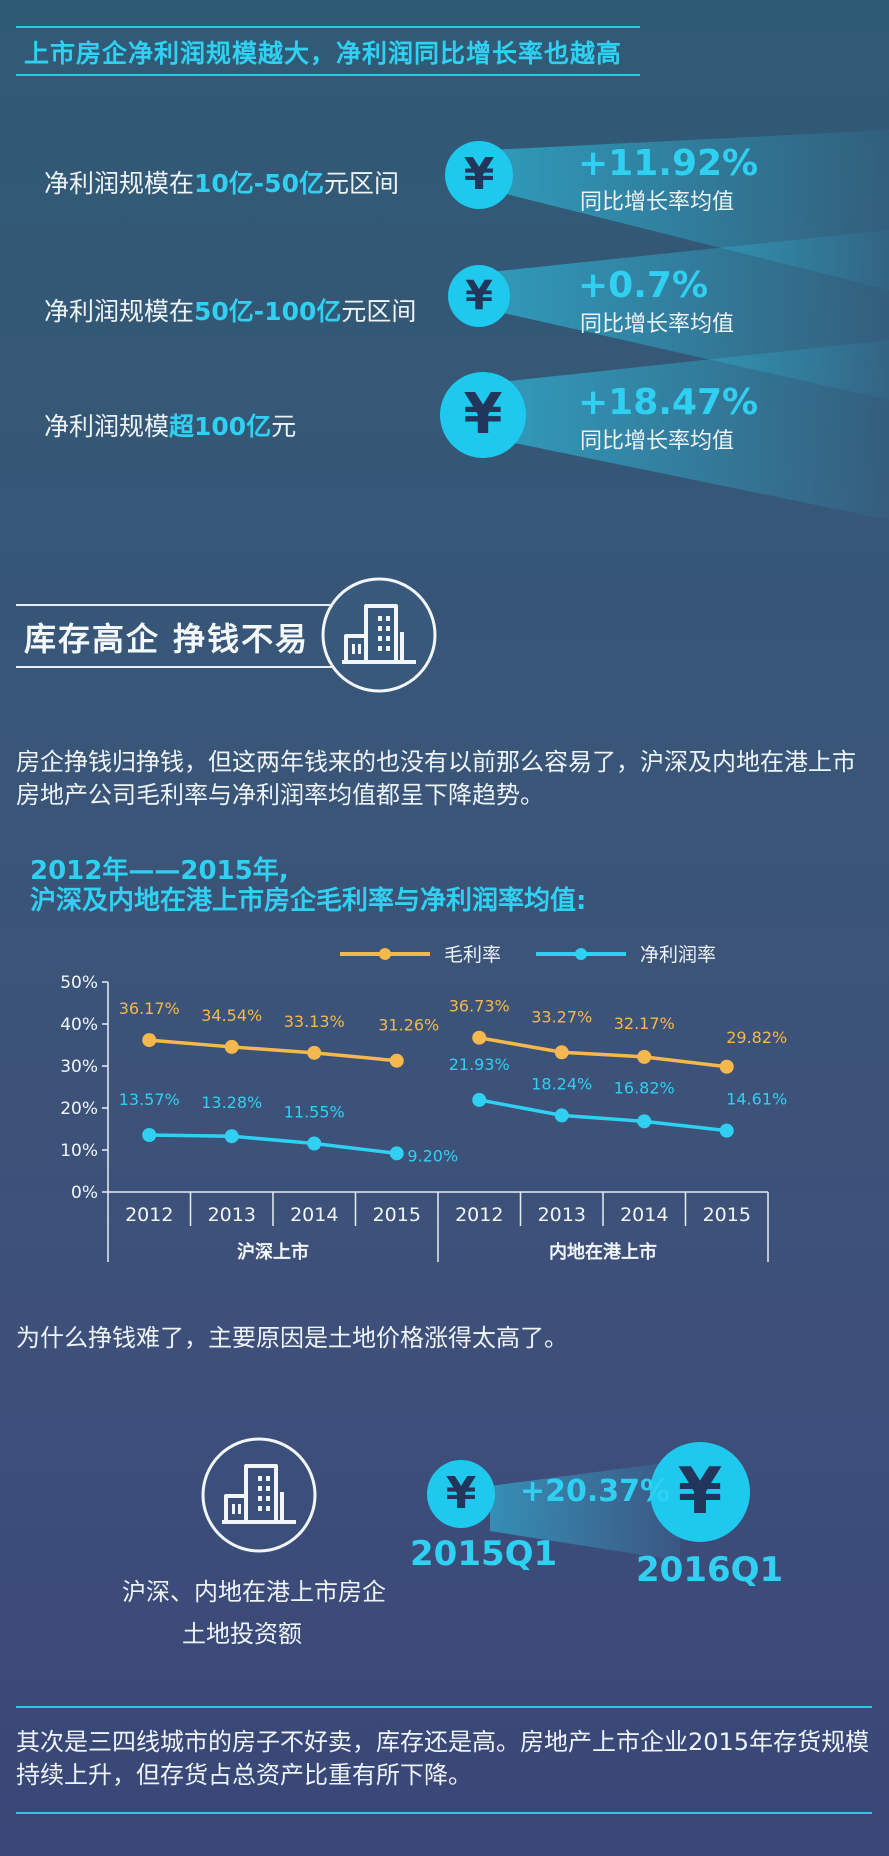 The width and height of the screenshot is (889, 1856). I want to click on legend-label: 净利润率, so click(678, 955).